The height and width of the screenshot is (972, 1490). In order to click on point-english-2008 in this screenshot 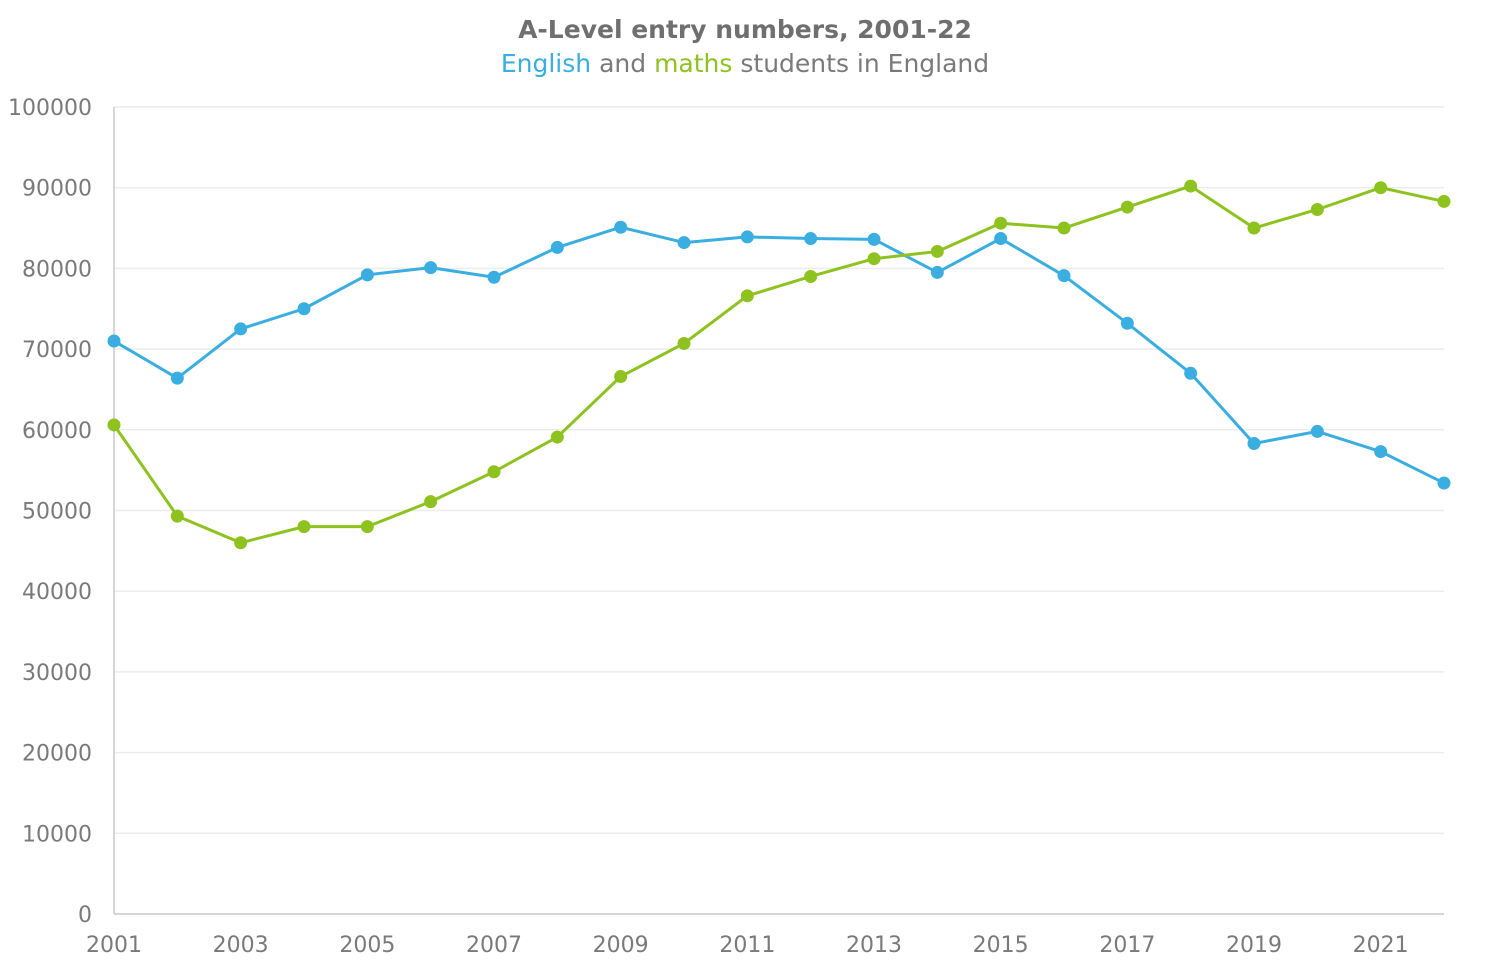, I will do `click(557, 247)`.